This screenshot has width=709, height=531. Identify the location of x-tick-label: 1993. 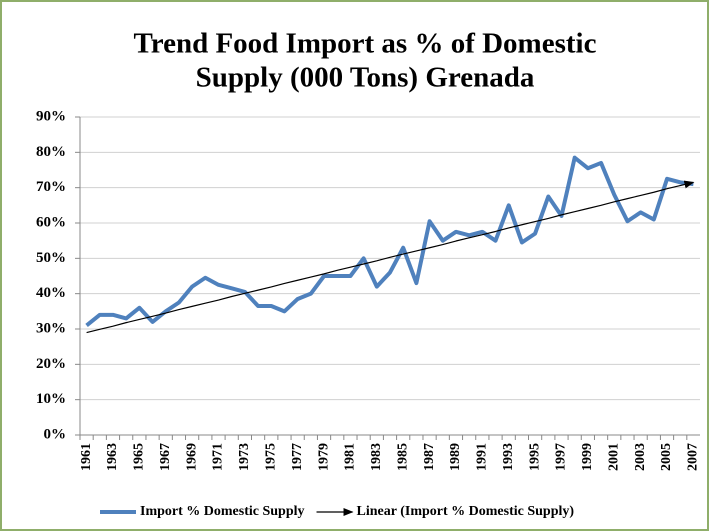
(508, 457).